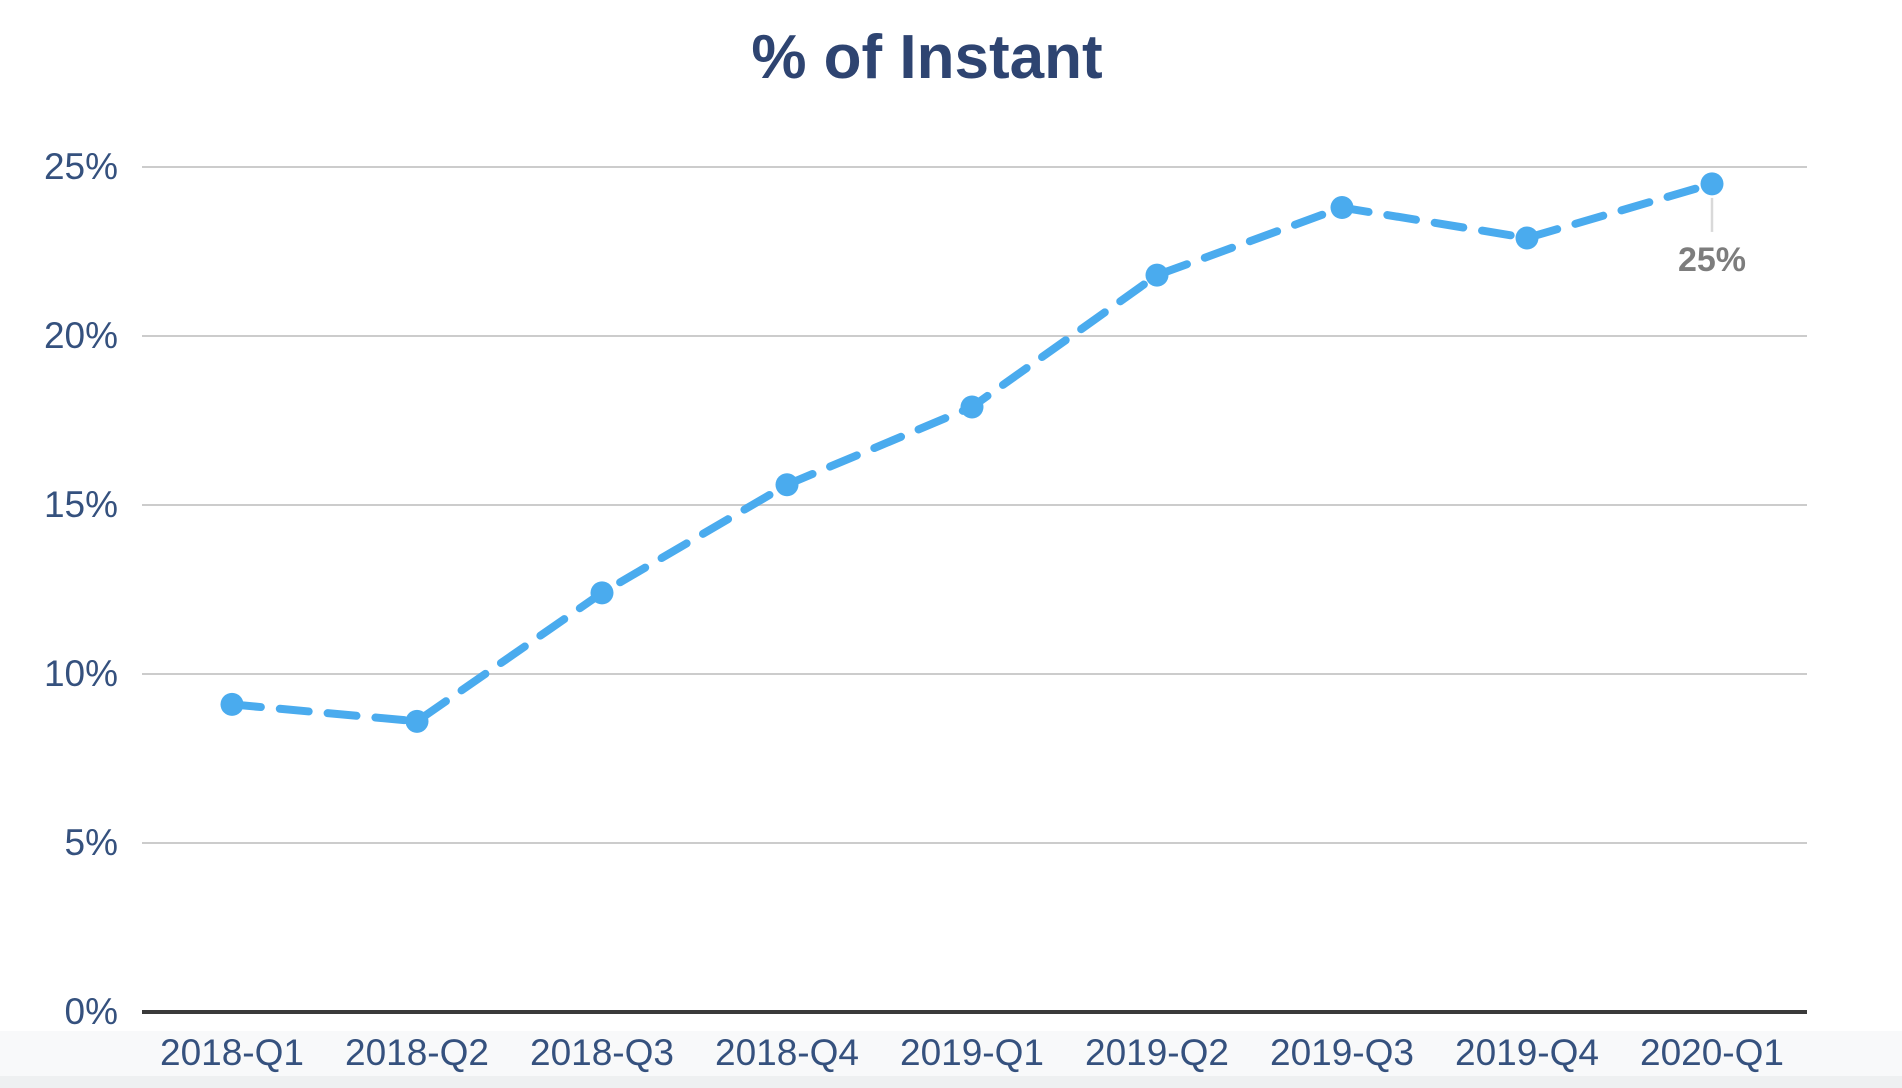  Describe the element at coordinates (232, 1052) in the screenshot. I see `x-tick-label: 2018-Q1` at that location.